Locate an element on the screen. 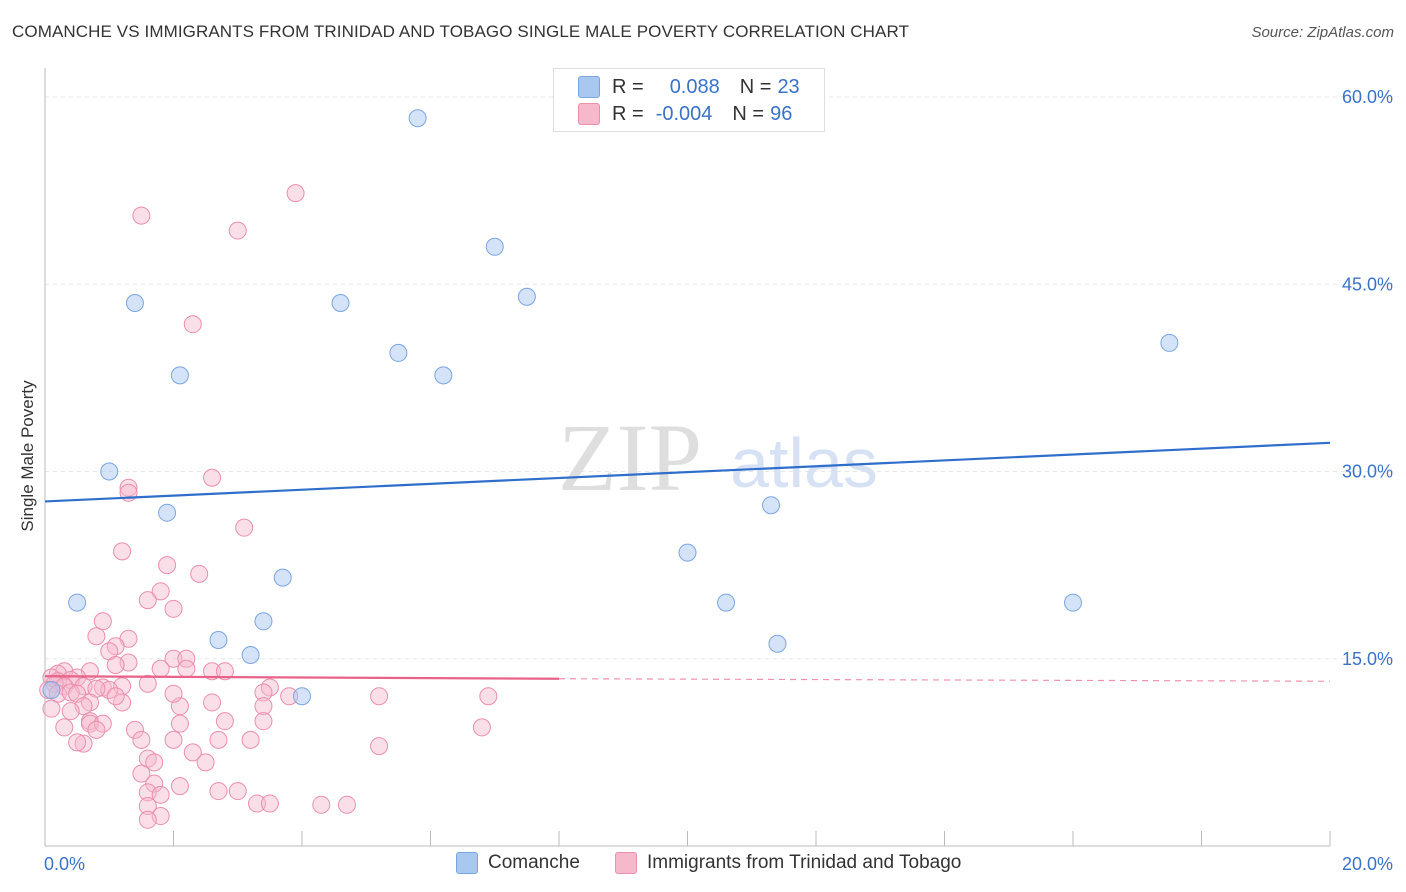 Image resolution: width=1406 pixels, height=892 pixels. bottom-legend-comanche: Comanche is located at coordinates (518, 863).